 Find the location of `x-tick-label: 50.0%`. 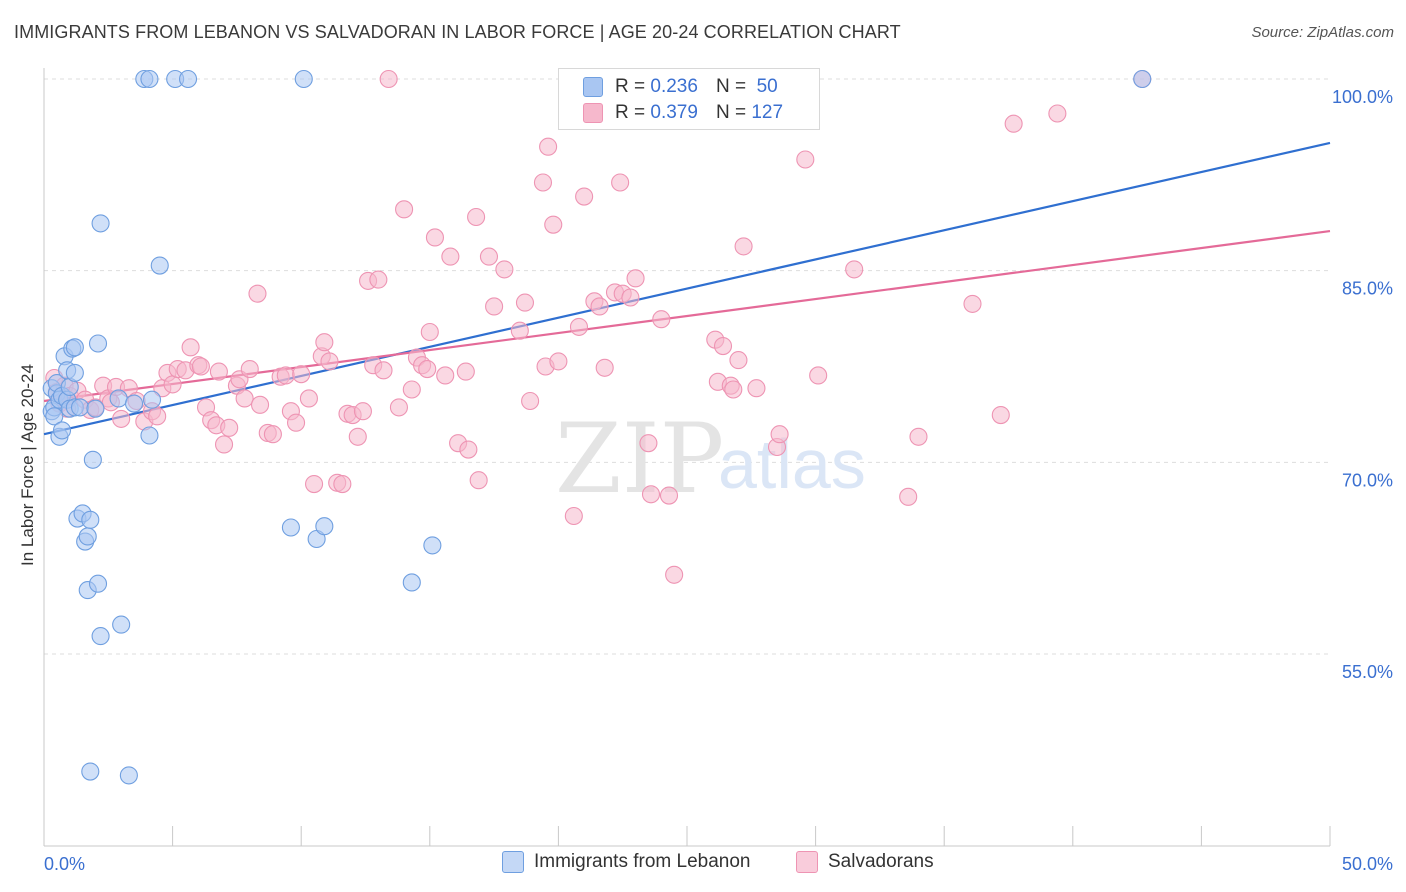

x-tick-label: 50.0% is located at coordinates (1367, 864).